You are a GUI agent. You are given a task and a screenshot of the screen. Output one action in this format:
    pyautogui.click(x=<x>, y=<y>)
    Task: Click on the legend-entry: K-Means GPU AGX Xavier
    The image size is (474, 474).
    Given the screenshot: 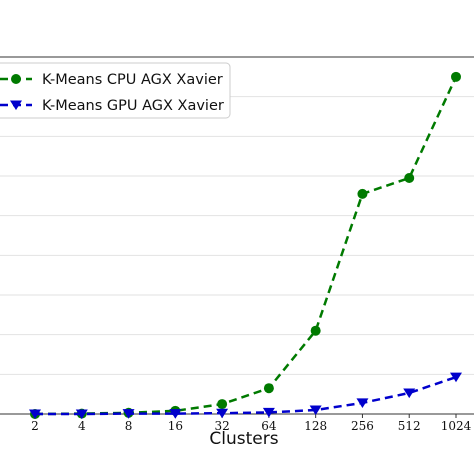 What is the action you would take?
    pyautogui.click(x=112, y=106)
    